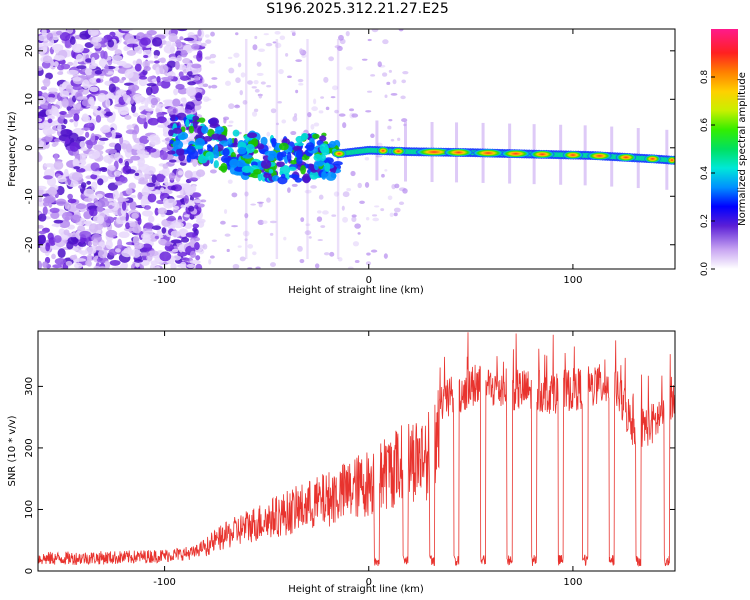 The image size is (750, 600). I want to click on chart-title: S196.2025.312.21.27.E25, so click(357, 9).